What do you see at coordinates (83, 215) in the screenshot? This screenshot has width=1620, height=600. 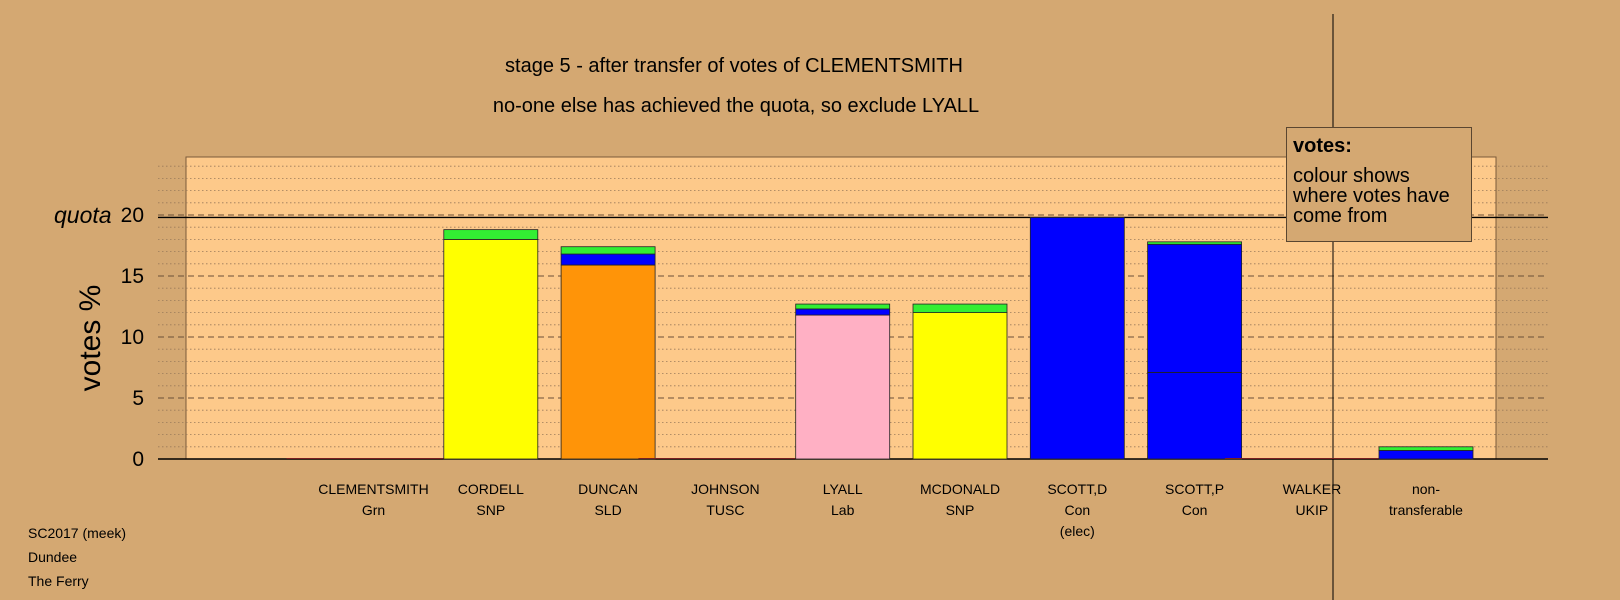 I see `quota-label: quota` at bounding box center [83, 215].